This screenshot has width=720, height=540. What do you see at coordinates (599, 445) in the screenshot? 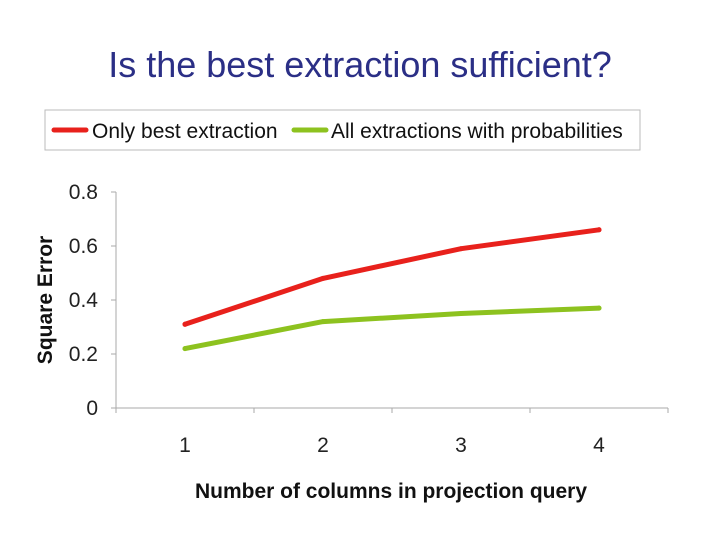
I see `x-tick-label: 4` at bounding box center [599, 445].